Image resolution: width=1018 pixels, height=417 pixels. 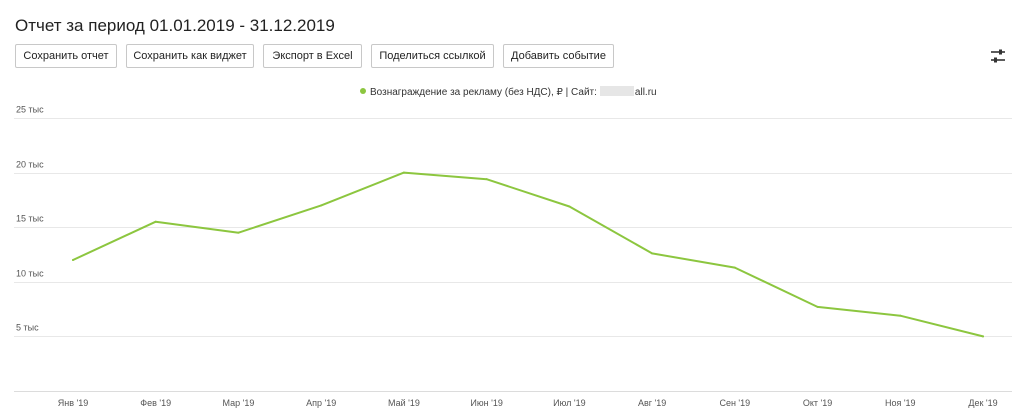 I want to click on y-tick-label: 5 тыс, so click(x=27, y=328).